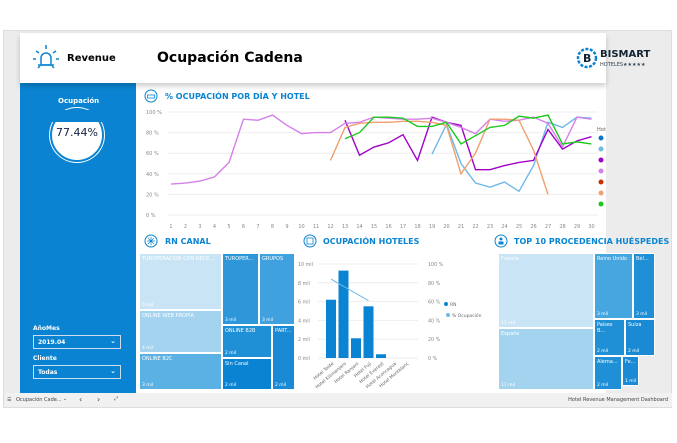 The image size is (677, 443). What do you see at coordinates (546, 290) in the screenshot?
I see `treemap-tile: Francia 11 mil` at bounding box center [546, 290].